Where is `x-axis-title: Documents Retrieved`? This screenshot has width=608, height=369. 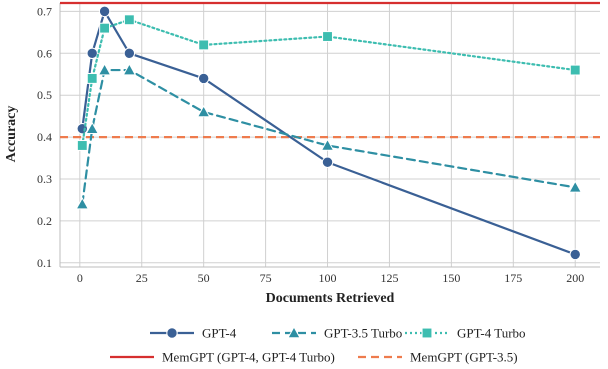 x-axis-title: Documents Retrieved is located at coordinates (330, 298).